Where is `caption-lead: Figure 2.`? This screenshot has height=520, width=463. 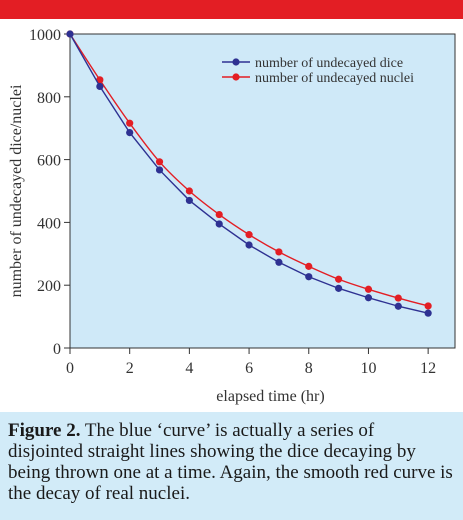 caption-lead: Figure 2. is located at coordinates (44, 430).